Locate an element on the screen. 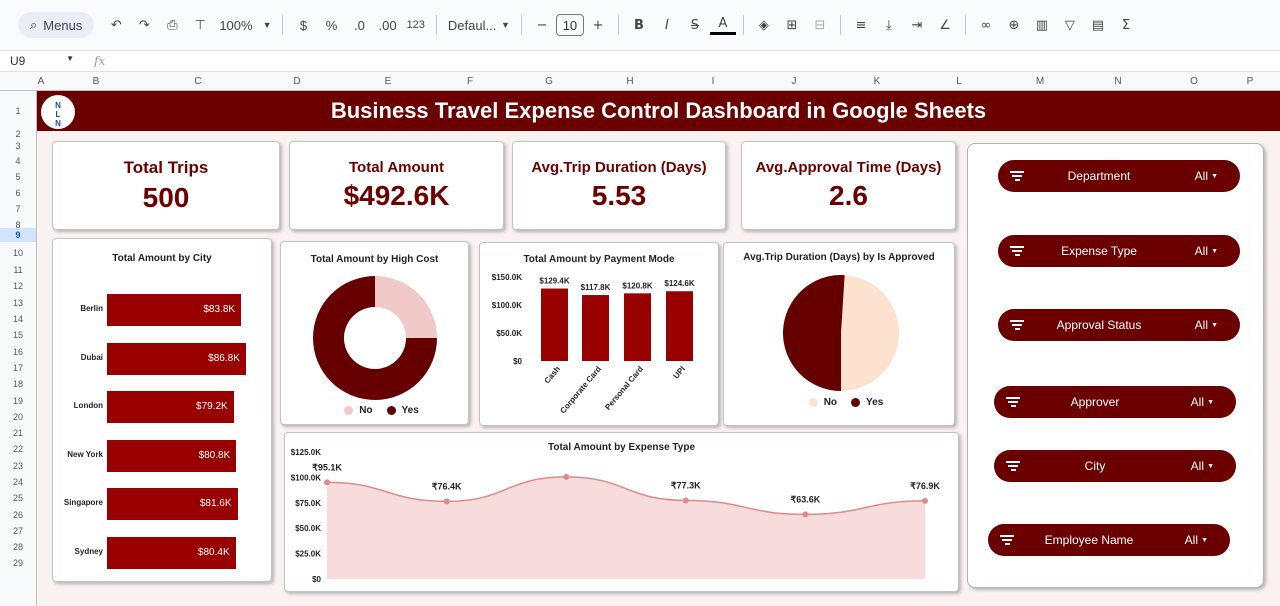 This screenshot has height=606, width=1280. filter-views-icon: ▤ is located at coordinates (1098, 25).